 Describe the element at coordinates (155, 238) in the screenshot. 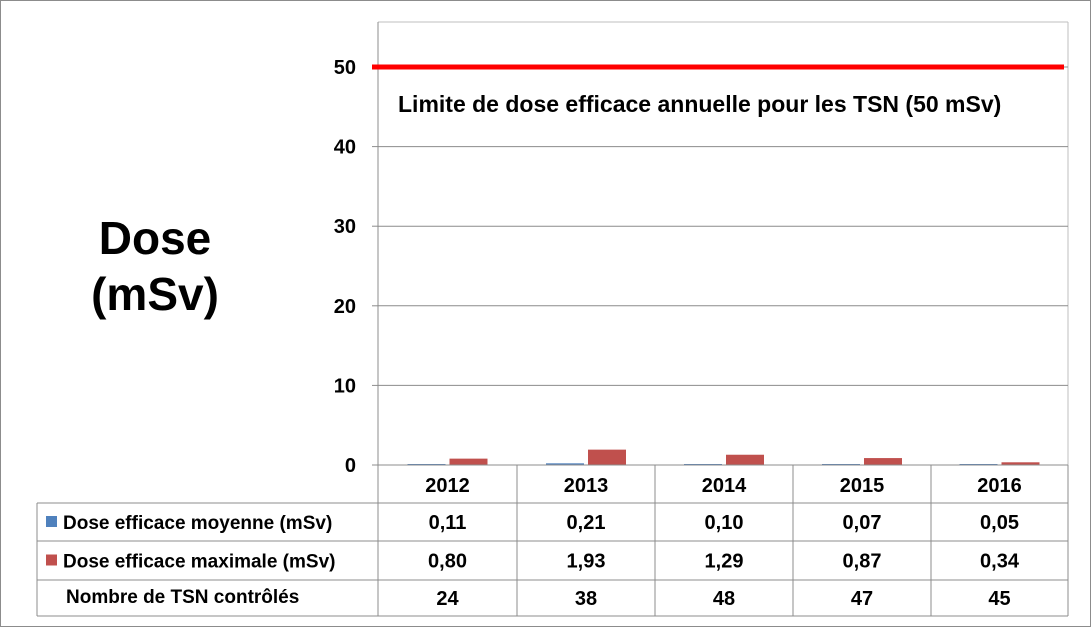

I see `y-axis-label-line1: Dose` at that location.